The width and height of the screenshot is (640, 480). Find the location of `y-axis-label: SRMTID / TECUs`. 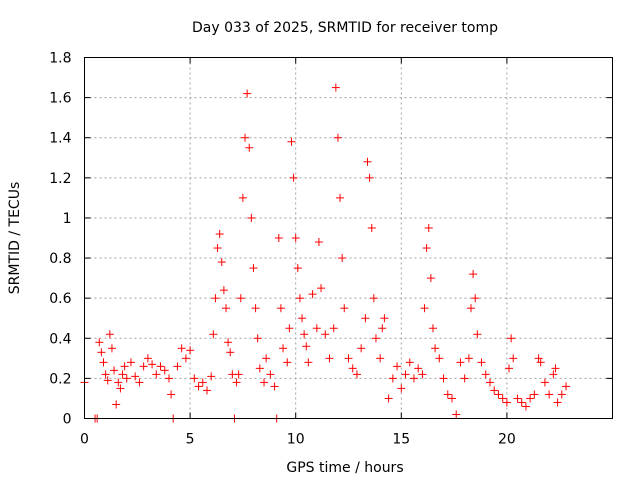

y-axis-label: SRMTID / TECUs is located at coordinates (15, 238).